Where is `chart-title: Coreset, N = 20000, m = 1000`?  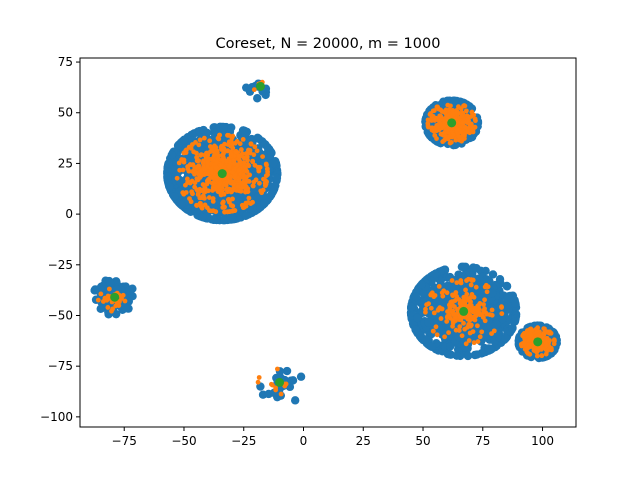 chart-title: Coreset, N = 20000, m = 1000 is located at coordinates (328, 44).